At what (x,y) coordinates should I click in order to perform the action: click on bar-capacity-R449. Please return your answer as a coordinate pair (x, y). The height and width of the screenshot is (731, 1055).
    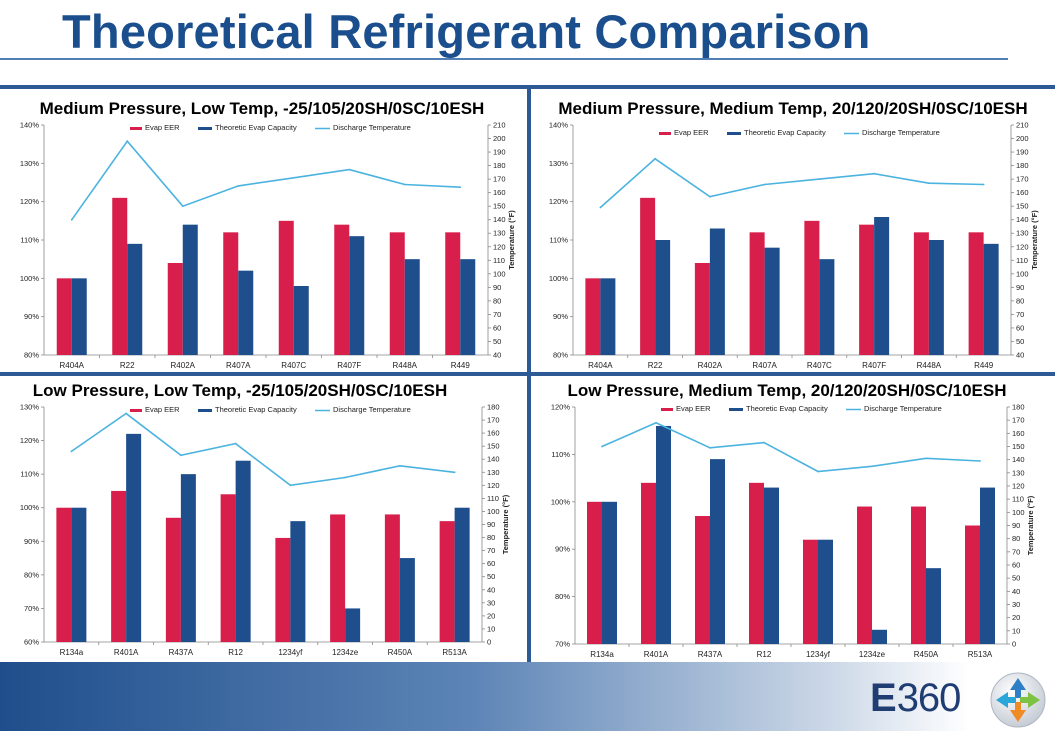
    Looking at the image, I should click on (468, 307).